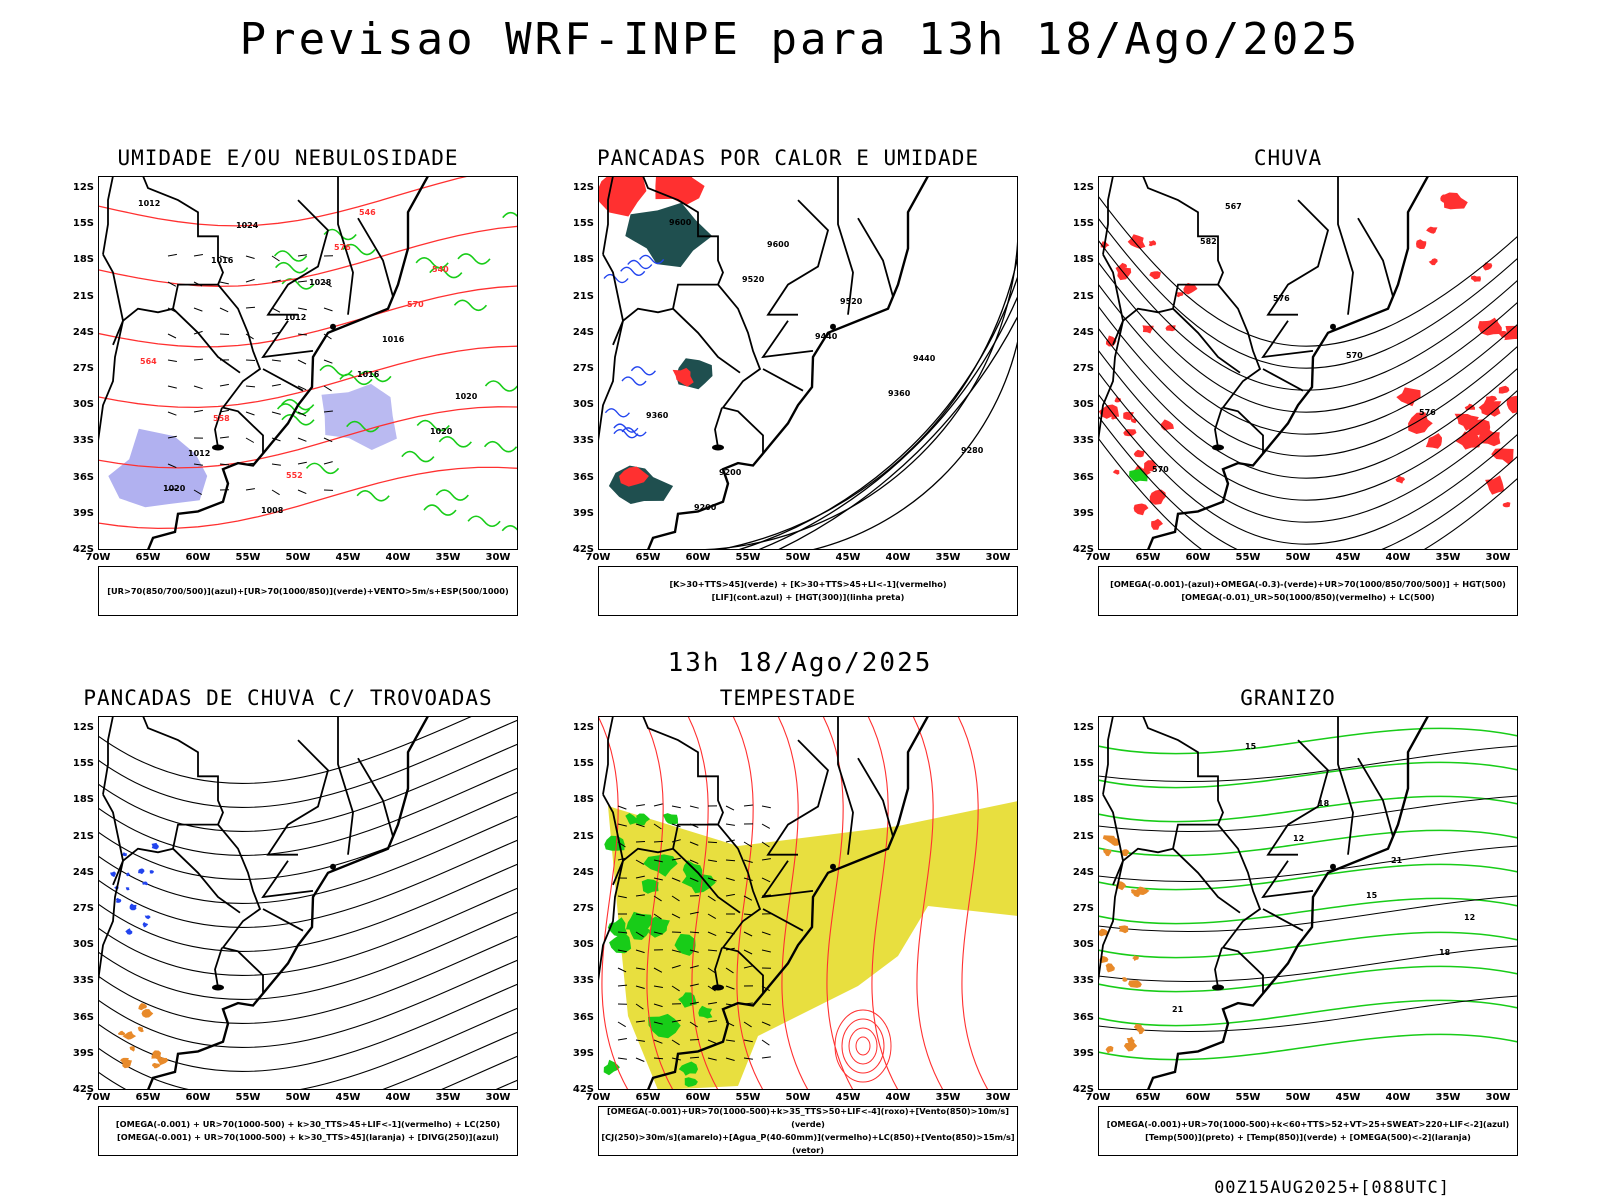  What do you see at coordinates (1332, 1188) in the screenshot?
I see `run-label: 00Z15AUG2025+[088UTC]` at bounding box center [1332, 1188].